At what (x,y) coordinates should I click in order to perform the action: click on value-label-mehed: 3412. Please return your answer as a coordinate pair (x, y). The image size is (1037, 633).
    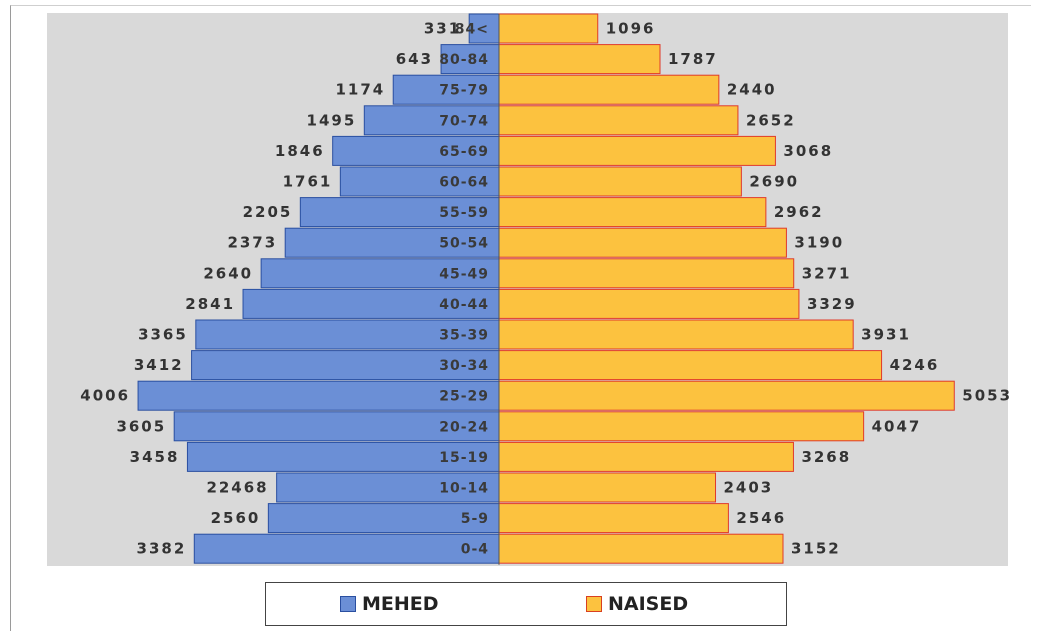
    Looking at the image, I should click on (159, 365).